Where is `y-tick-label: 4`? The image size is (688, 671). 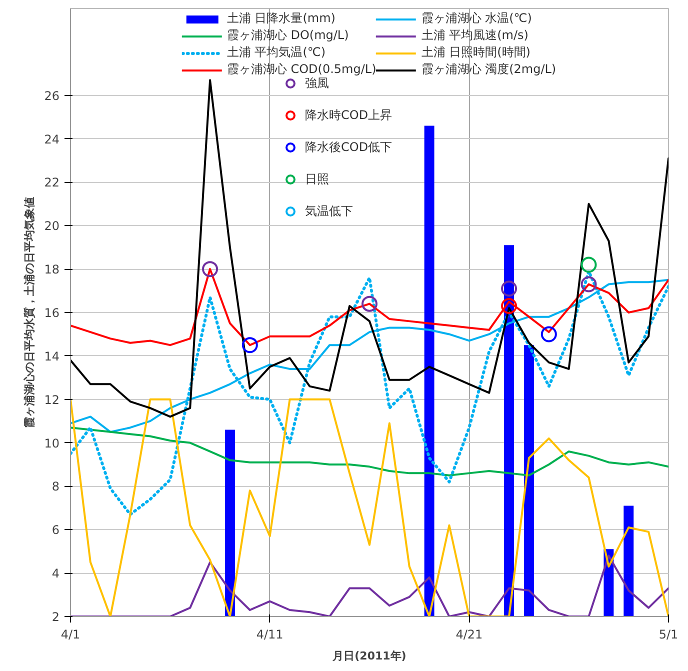 y-tick-label: 4 is located at coordinates (56, 573).